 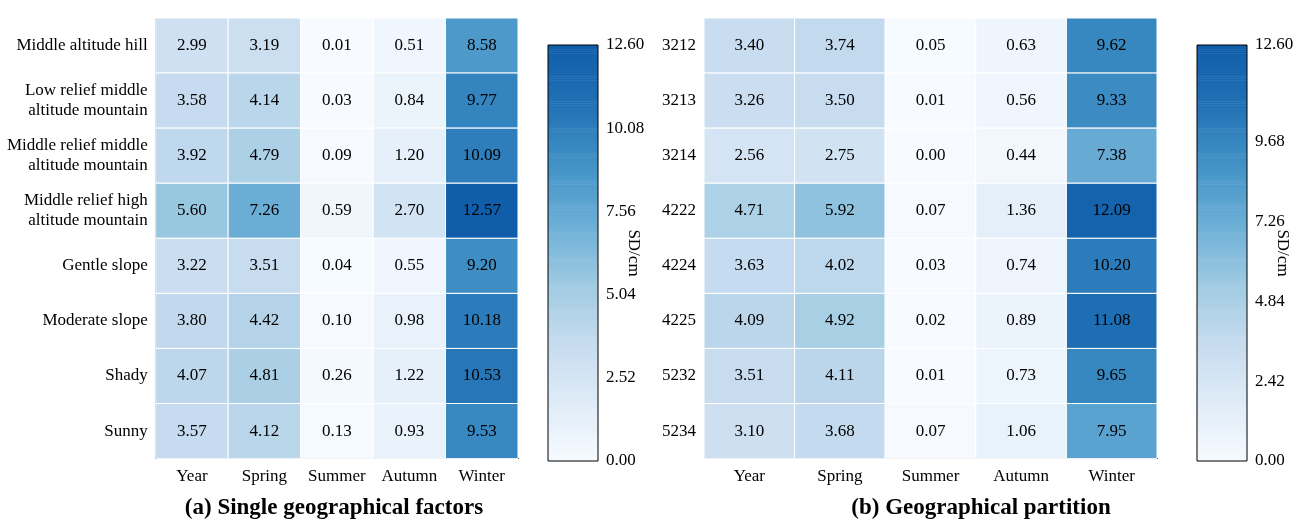 I want to click on data-label: 5.60, so click(x=192, y=210).